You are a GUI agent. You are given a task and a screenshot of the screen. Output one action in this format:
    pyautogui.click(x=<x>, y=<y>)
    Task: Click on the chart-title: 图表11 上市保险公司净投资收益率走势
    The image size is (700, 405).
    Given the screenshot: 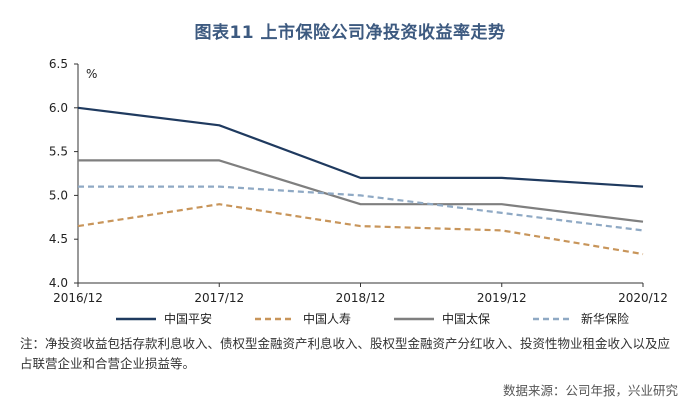 What is the action you would take?
    pyautogui.click(x=350, y=33)
    